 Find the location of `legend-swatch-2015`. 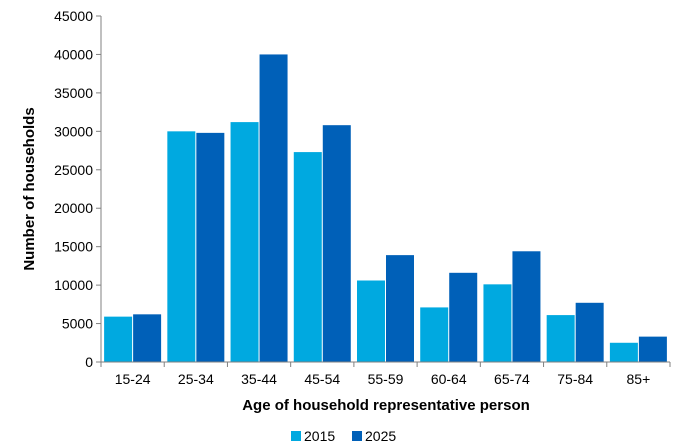

legend-swatch-2015 is located at coordinates (296, 436).